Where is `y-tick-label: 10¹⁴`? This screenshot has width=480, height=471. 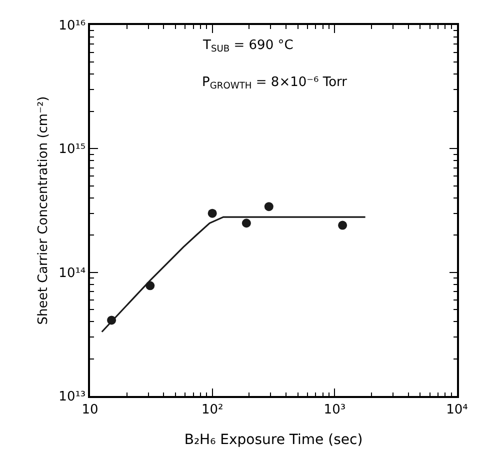 y-tick-label: 10¹⁴ is located at coordinates (72, 273).